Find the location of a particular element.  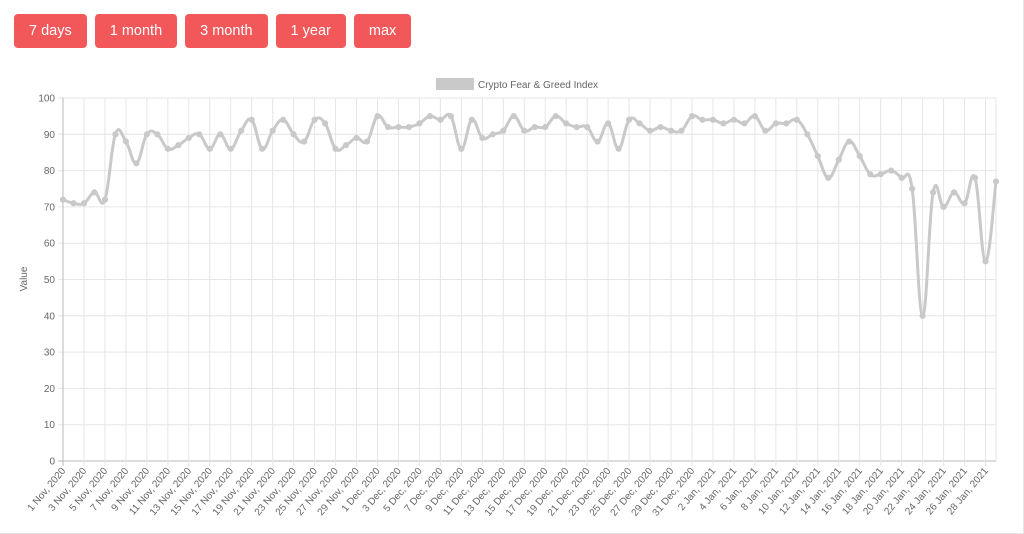

range-1-month-button: 1 month is located at coordinates (136, 31).